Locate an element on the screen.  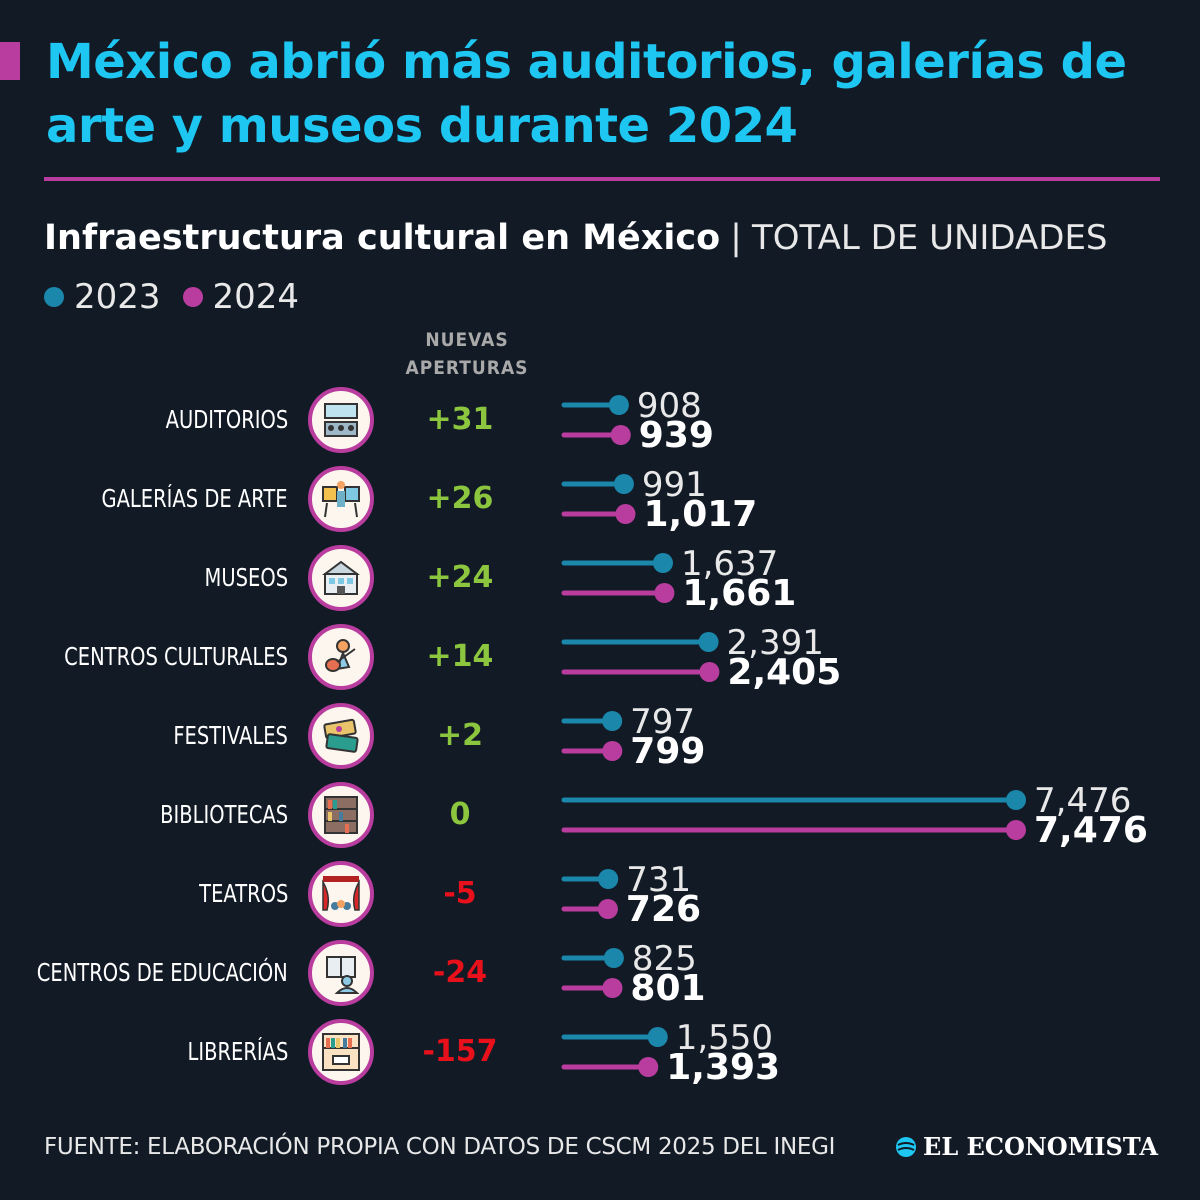
legend-item-2024: 2024 is located at coordinates (241, 297).